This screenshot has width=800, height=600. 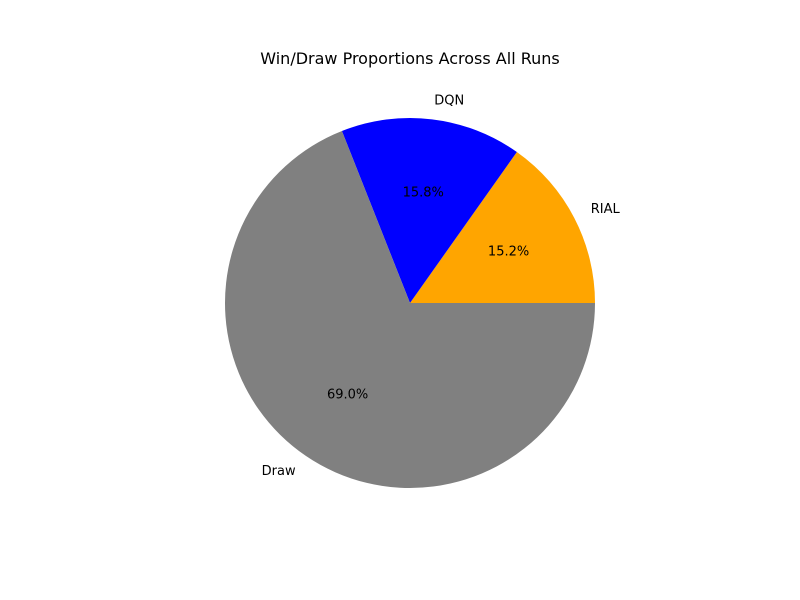 What do you see at coordinates (502, 227) in the screenshot?
I see `pie-slice-rial` at bounding box center [502, 227].